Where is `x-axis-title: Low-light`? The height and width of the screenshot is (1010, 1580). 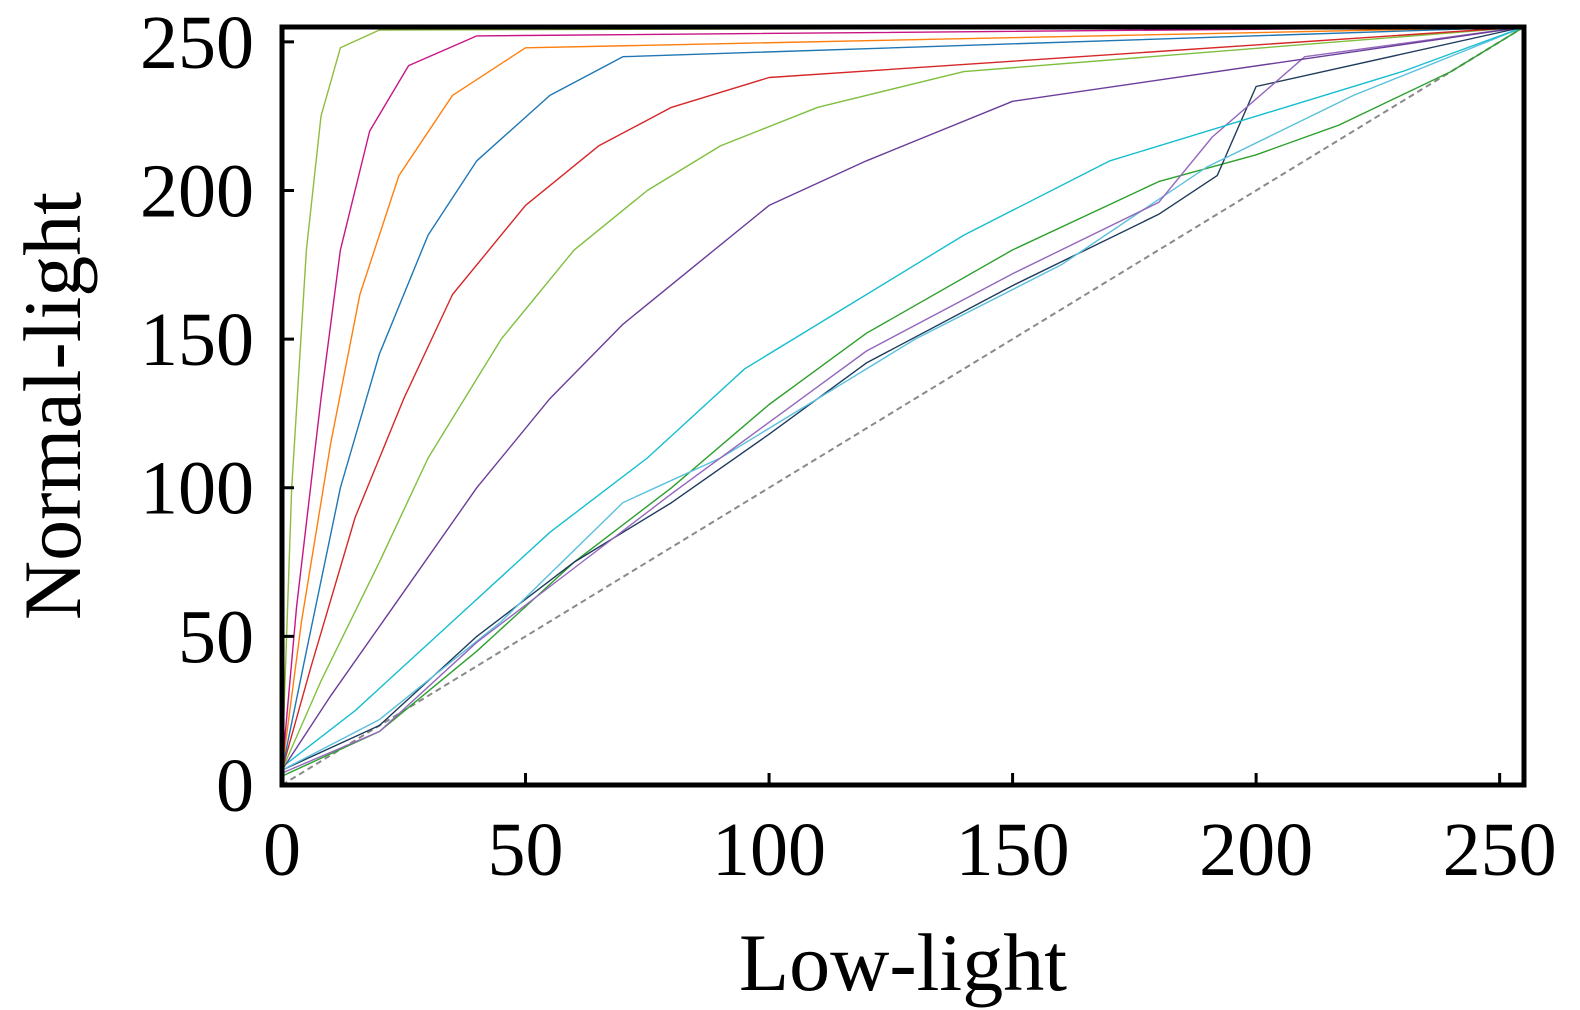
x-axis-title: Low-light is located at coordinates (903, 962).